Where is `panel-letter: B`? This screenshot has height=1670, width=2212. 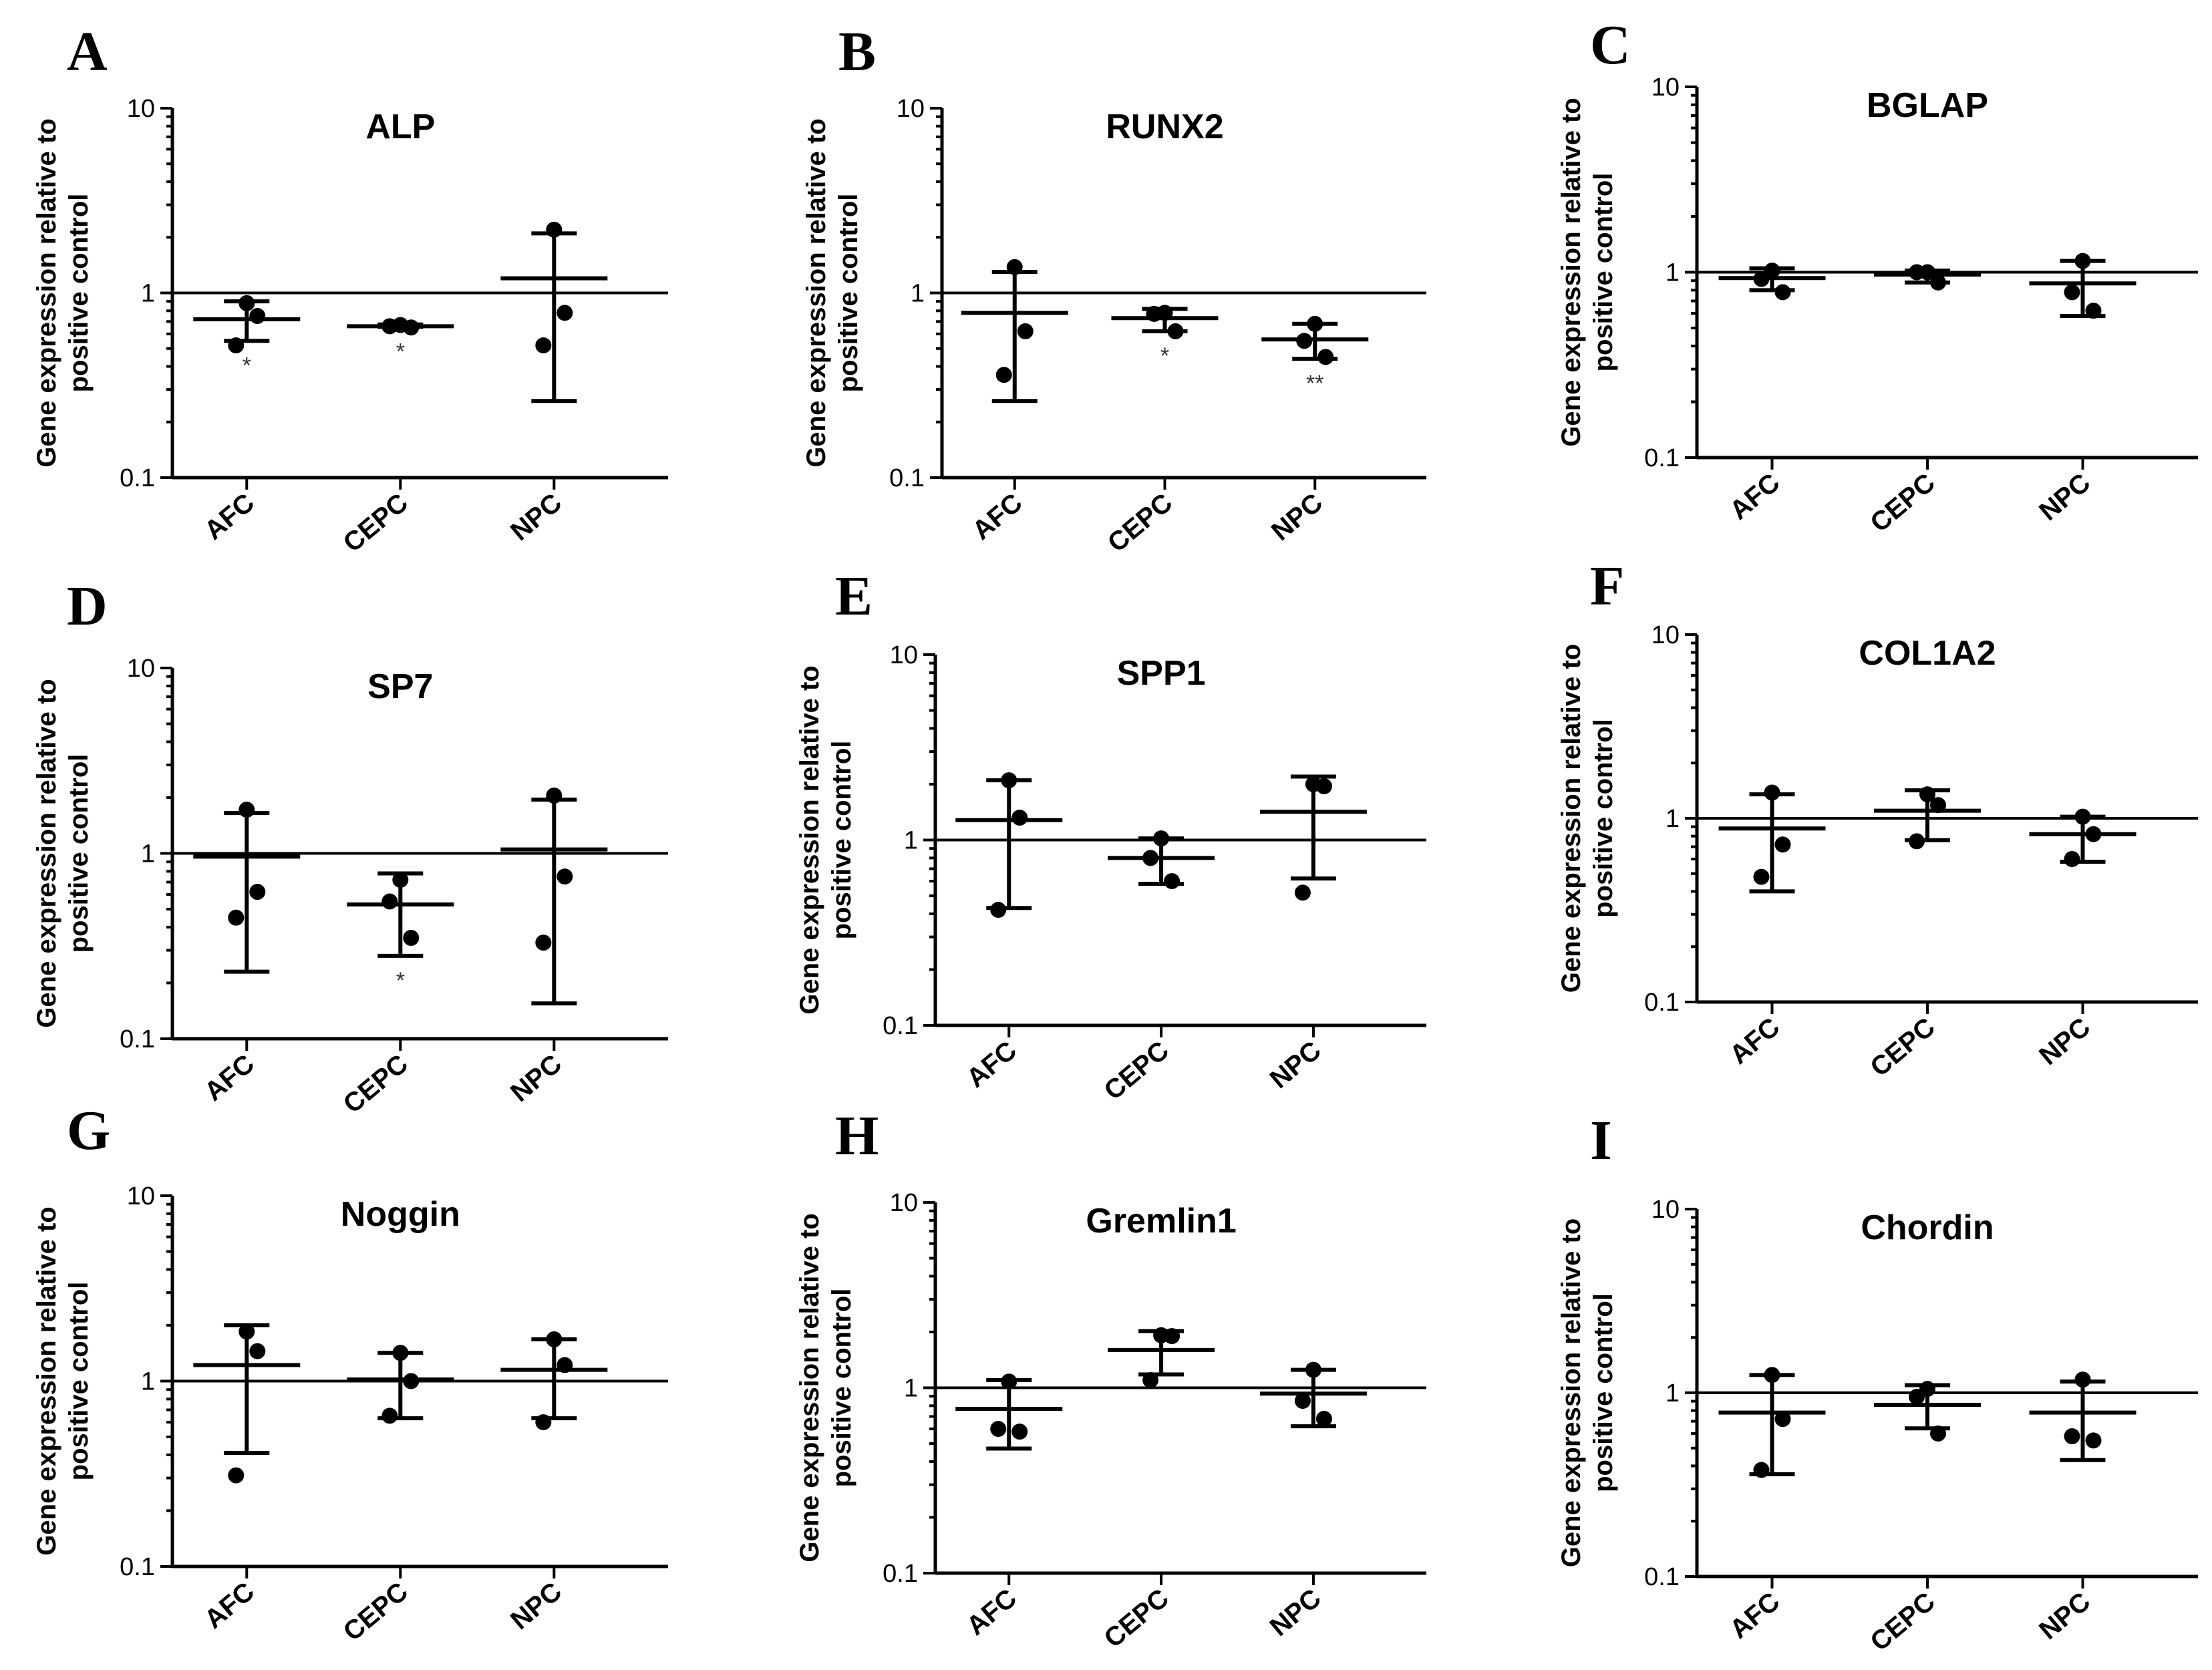
panel-letter: B is located at coordinates (857, 52).